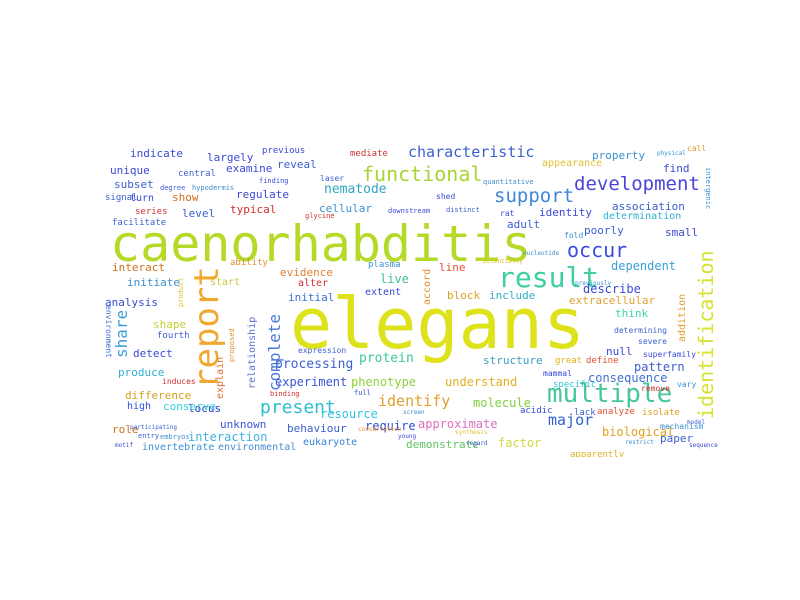 The image size is (800, 600). Describe the element at coordinates (197, 174) in the screenshot. I see `cloud-word: central` at that location.